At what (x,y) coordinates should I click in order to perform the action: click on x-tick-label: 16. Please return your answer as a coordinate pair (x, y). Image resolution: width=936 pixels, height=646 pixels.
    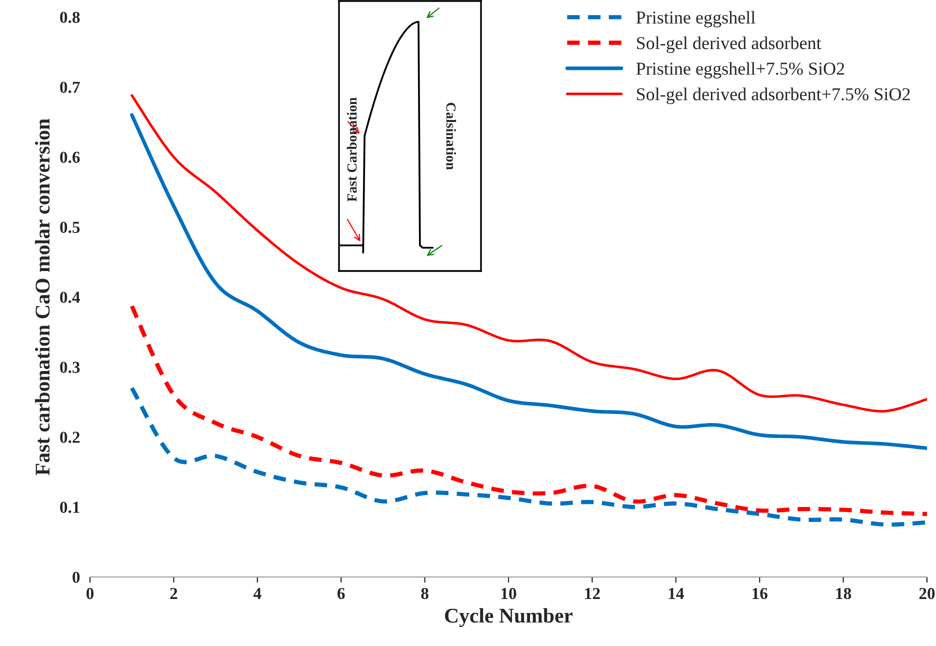
    Looking at the image, I should click on (760, 594).